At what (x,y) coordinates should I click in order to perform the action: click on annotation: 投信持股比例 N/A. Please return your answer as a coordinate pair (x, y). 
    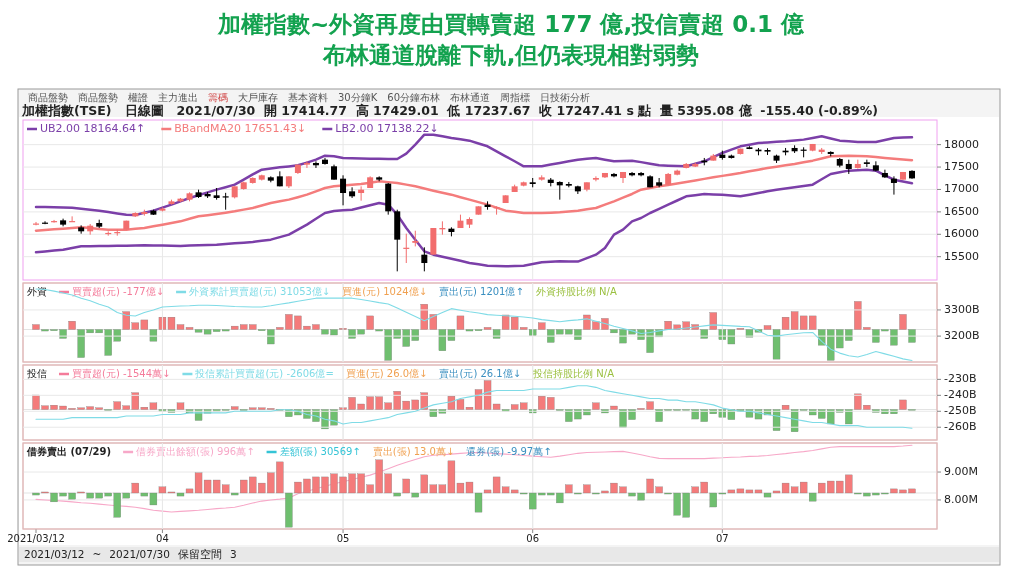
    Looking at the image, I should click on (573, 373).